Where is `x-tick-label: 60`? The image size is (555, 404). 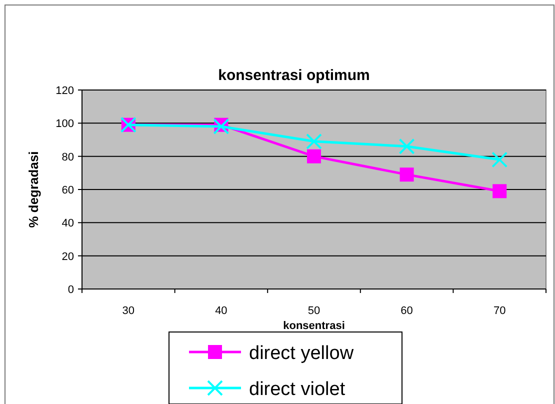 x-tick-label: 60 is located at coordinates (406, 311).